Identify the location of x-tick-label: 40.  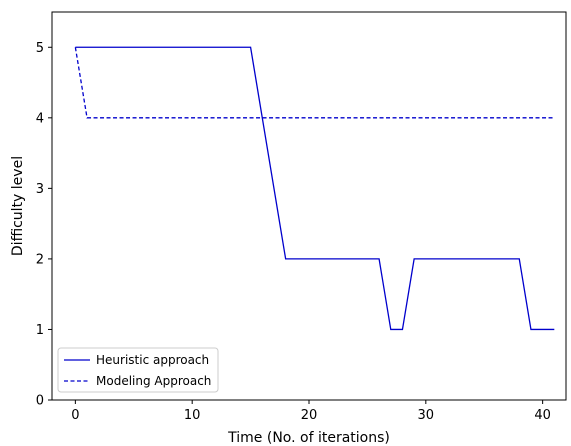
(542, 415).